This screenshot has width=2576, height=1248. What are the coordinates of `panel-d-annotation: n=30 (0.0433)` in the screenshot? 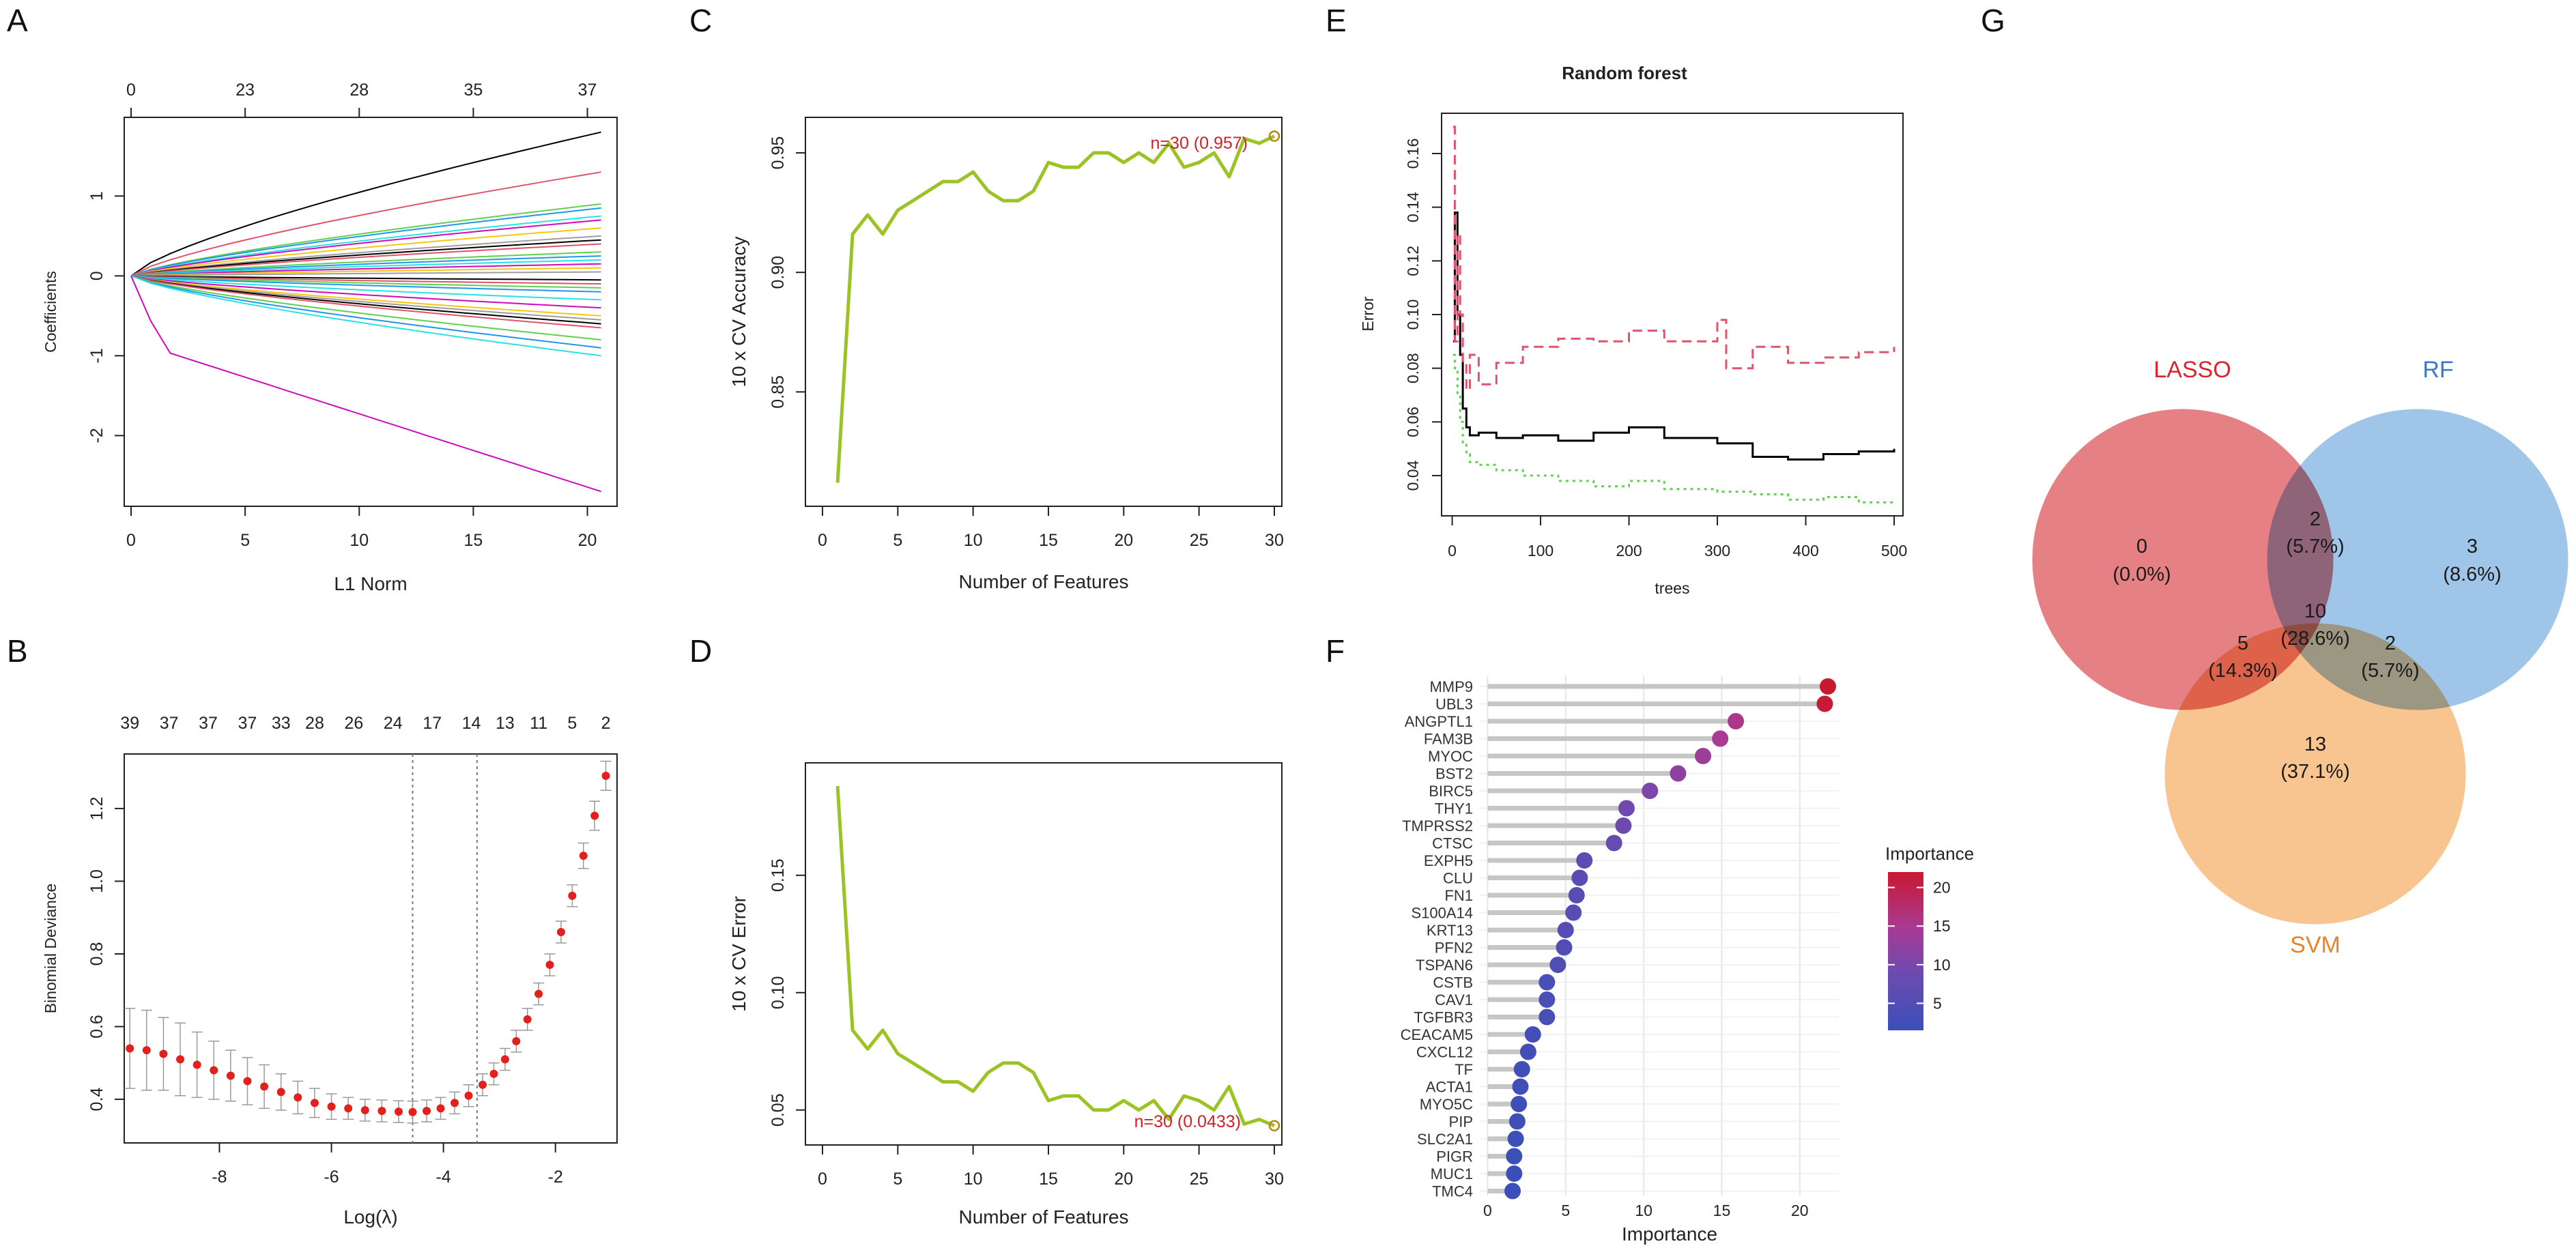 It's located at (1187, 1121).